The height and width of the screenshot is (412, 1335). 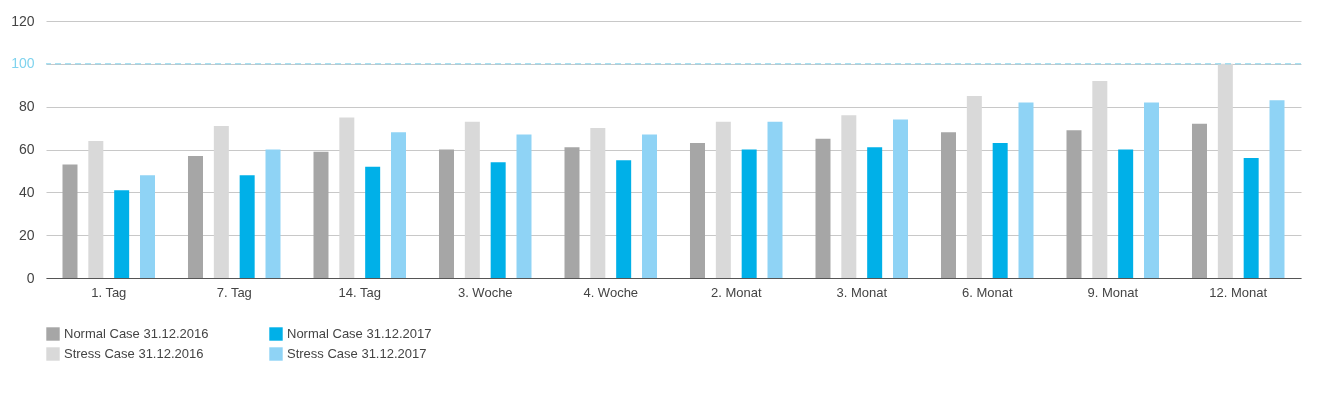 What do you see at coordinates (862, 292) in the screenshot?
I see `x-tick-label: 3. Monat` at bounding box center [862, 292].